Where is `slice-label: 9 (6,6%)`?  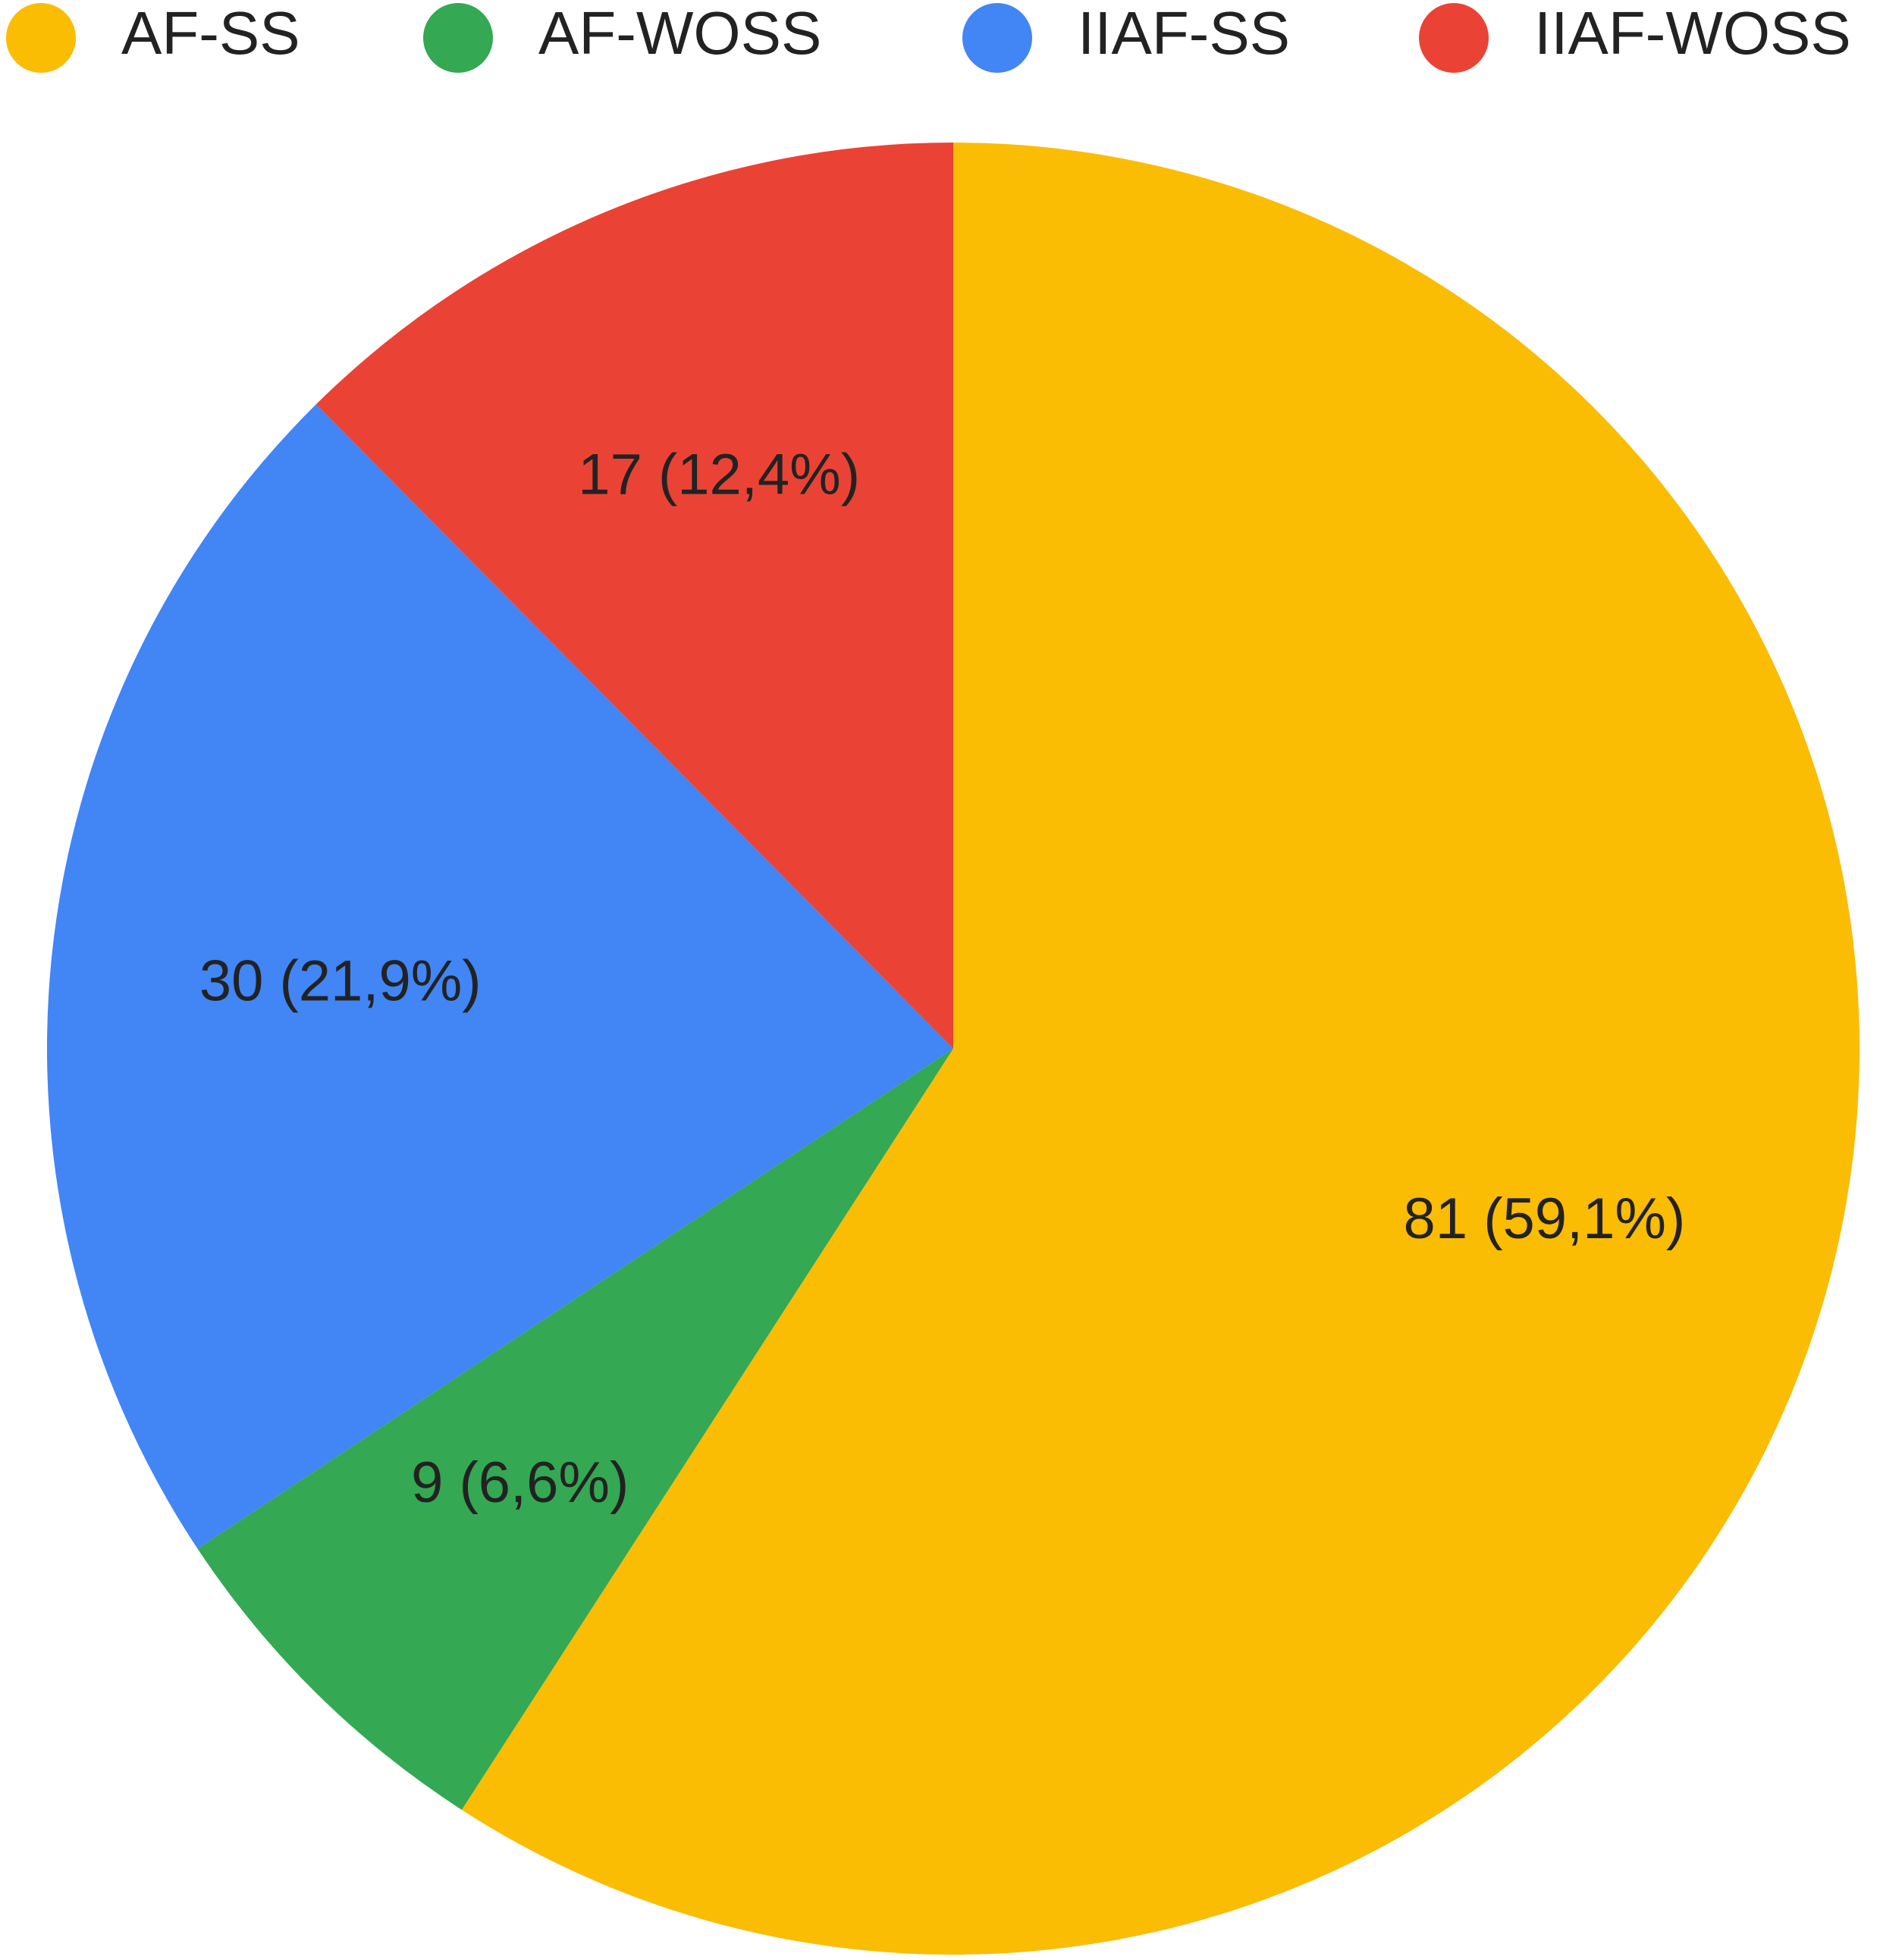
slice-label: 9 (6,6%) is located at coordinates (520, 1483).